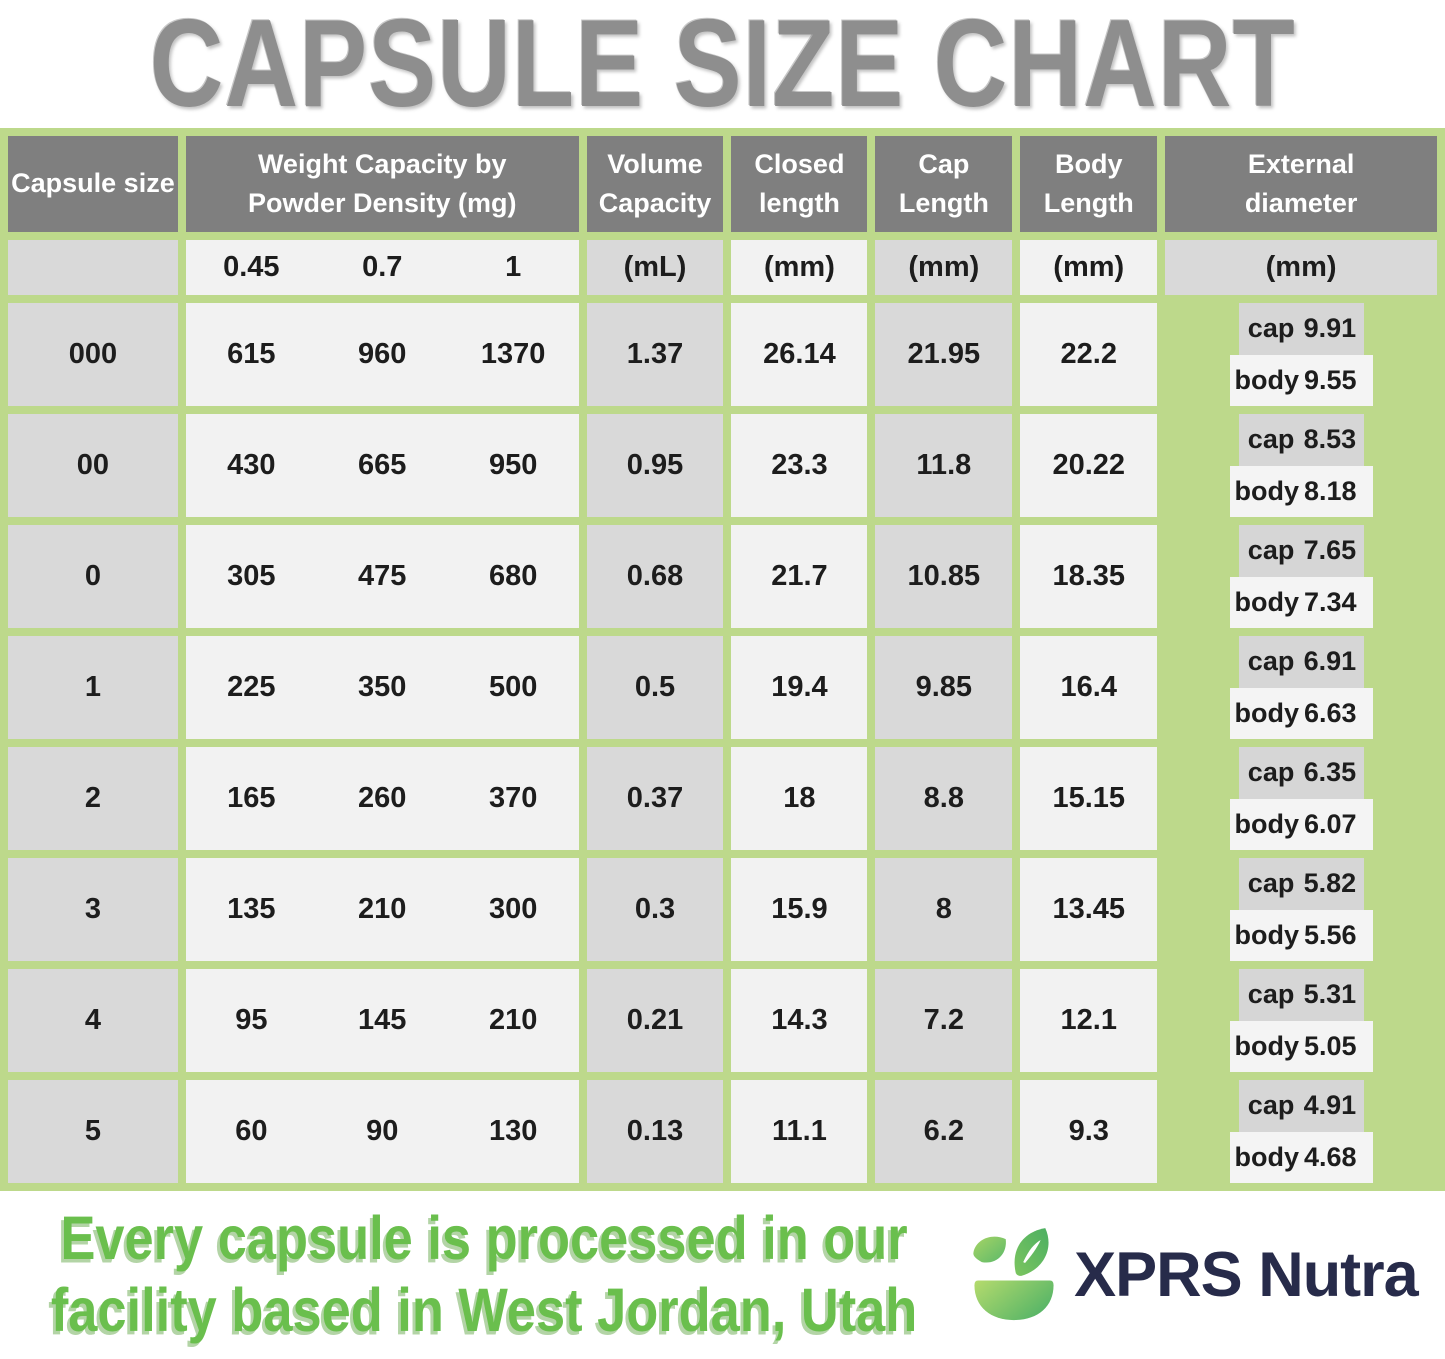 This screenshot has width=1445, height=1359. I want to click on closed-length-cell: 11.1, so click(799, 1131).